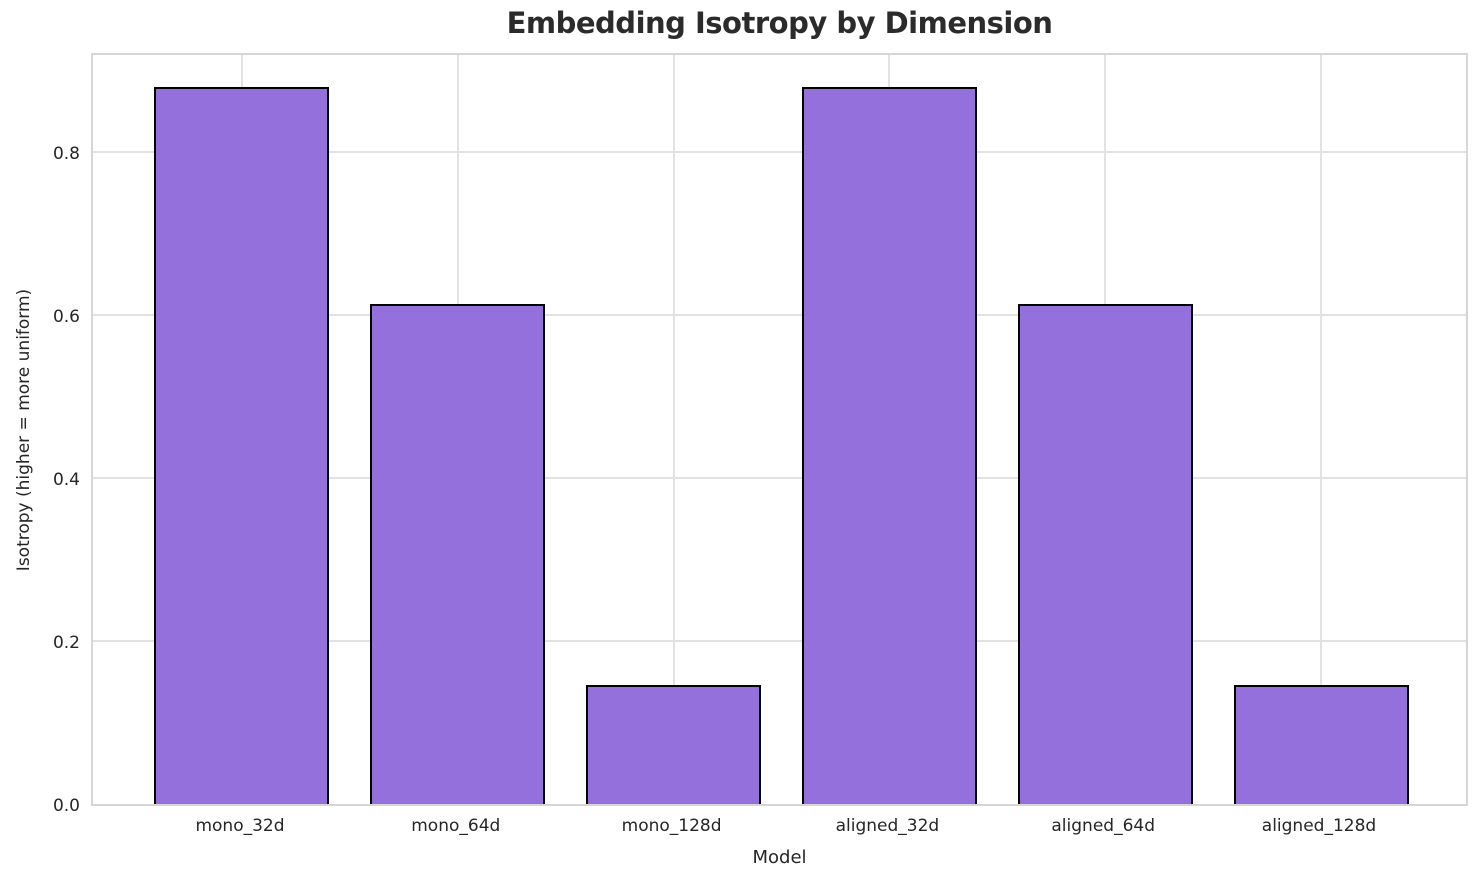  What do you see at coordinates (779, 857) in the screenshot?
I see `x-axis-label: Model` at bounding box center [779, 857].